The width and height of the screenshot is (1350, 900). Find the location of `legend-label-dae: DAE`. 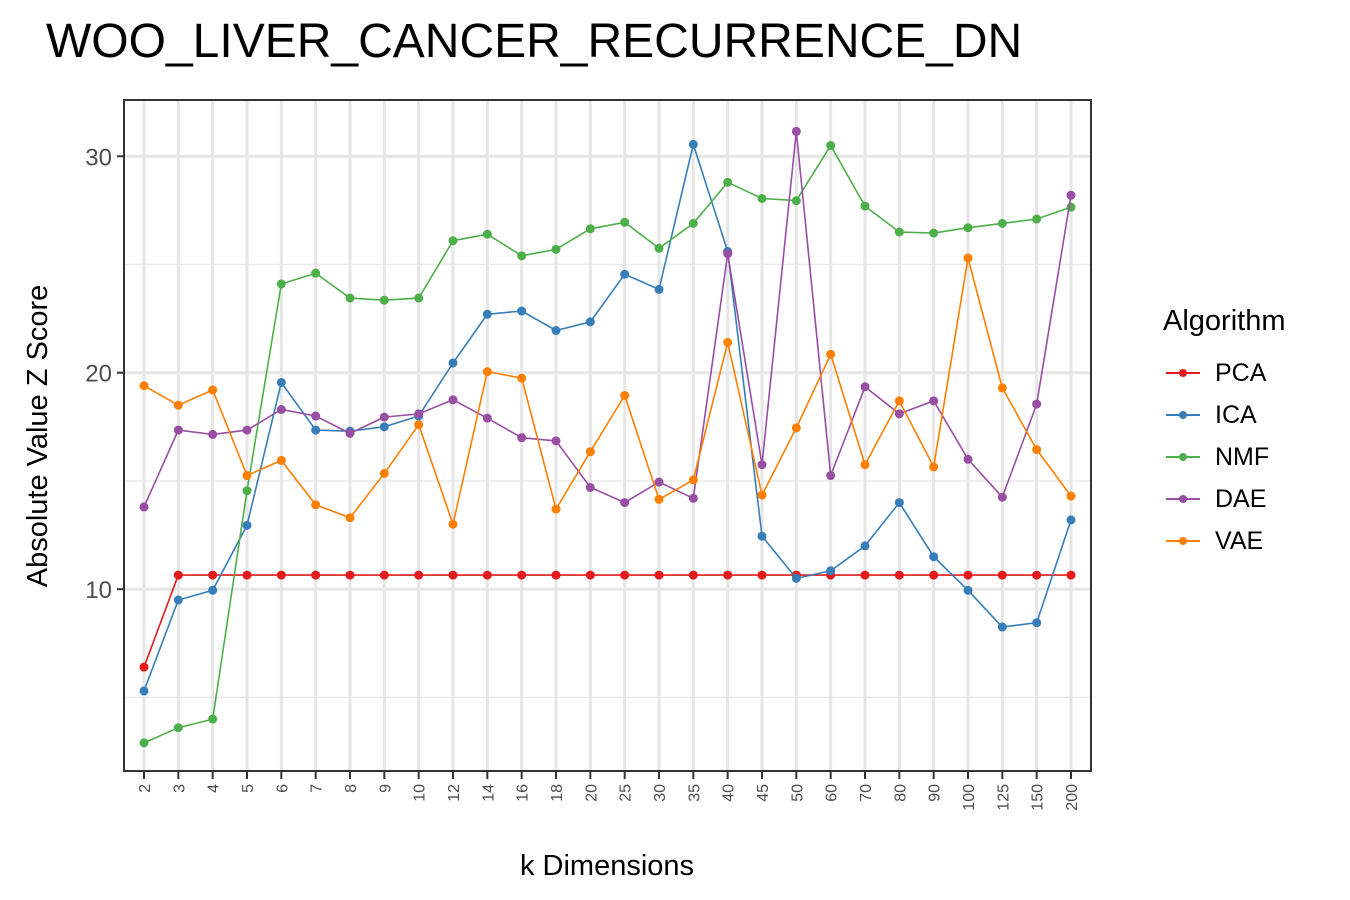

legend-label-dae: DAE is located at coordinates (1241, 498).